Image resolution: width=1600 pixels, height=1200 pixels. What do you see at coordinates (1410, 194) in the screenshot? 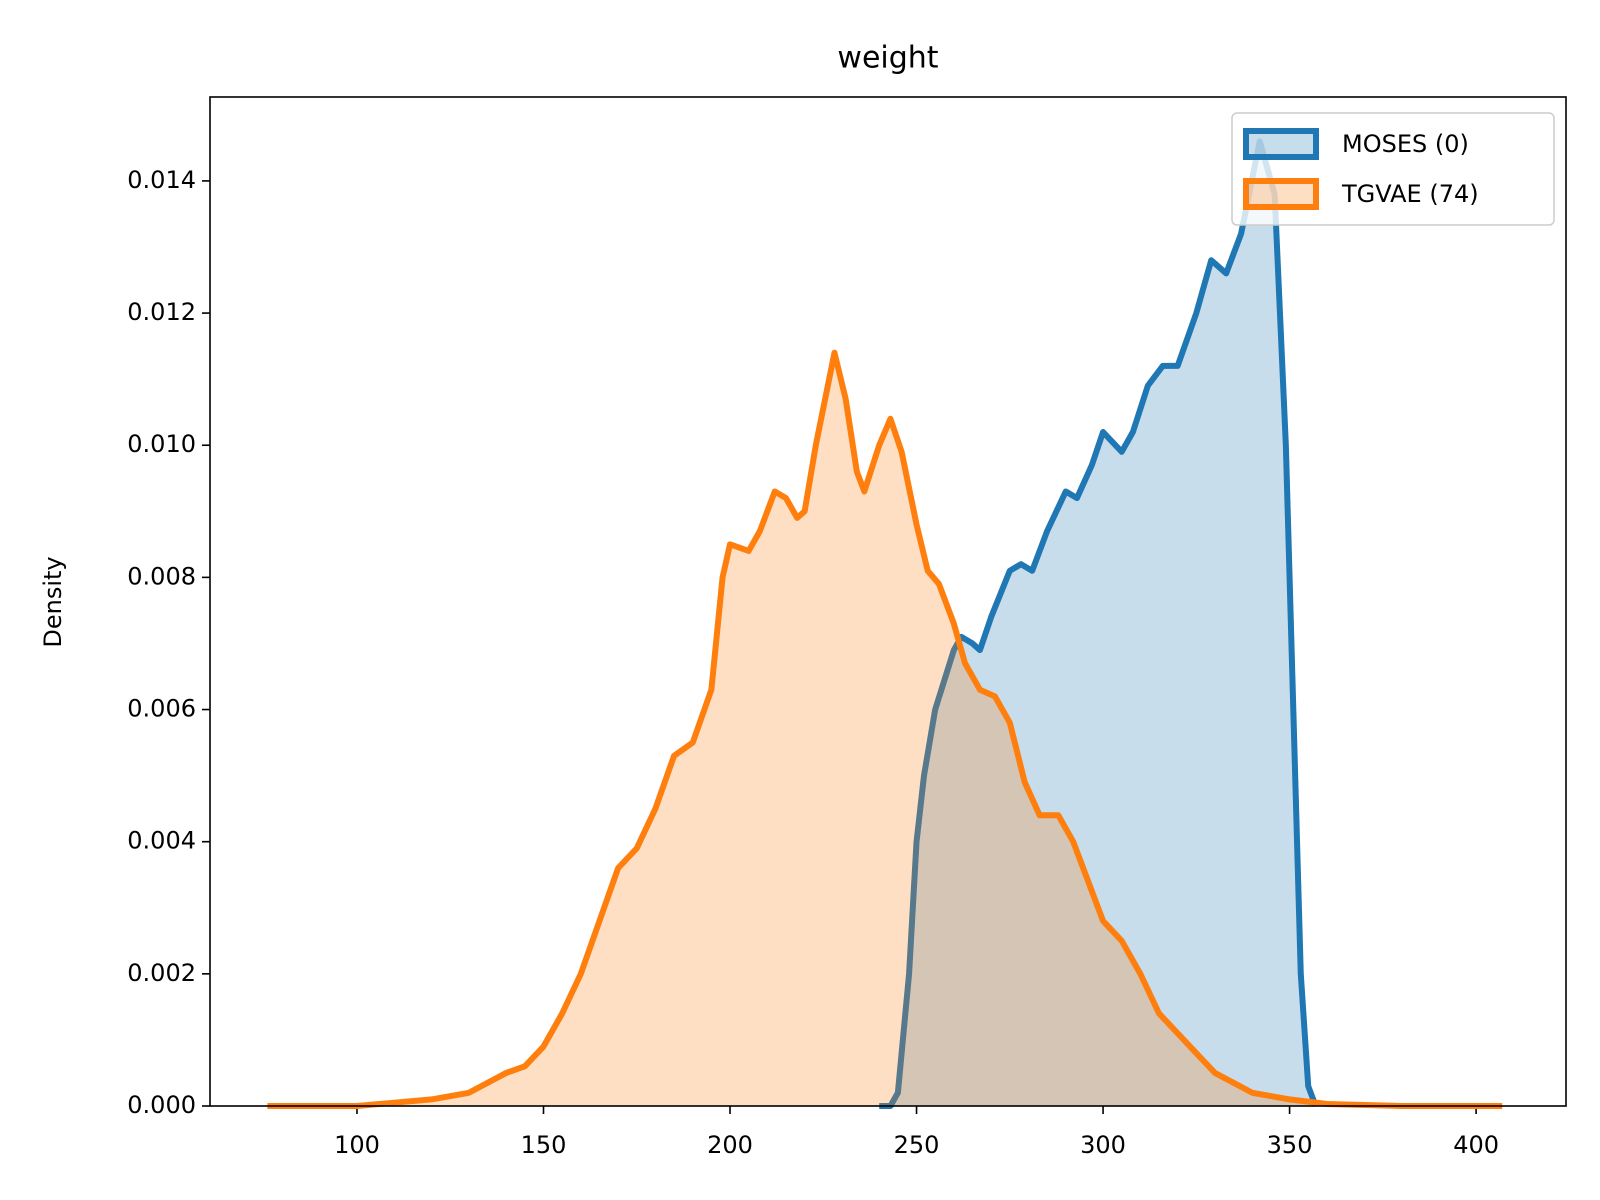
I see `legend-label: TGVAE (74)` at bounding box center [1410, 194].